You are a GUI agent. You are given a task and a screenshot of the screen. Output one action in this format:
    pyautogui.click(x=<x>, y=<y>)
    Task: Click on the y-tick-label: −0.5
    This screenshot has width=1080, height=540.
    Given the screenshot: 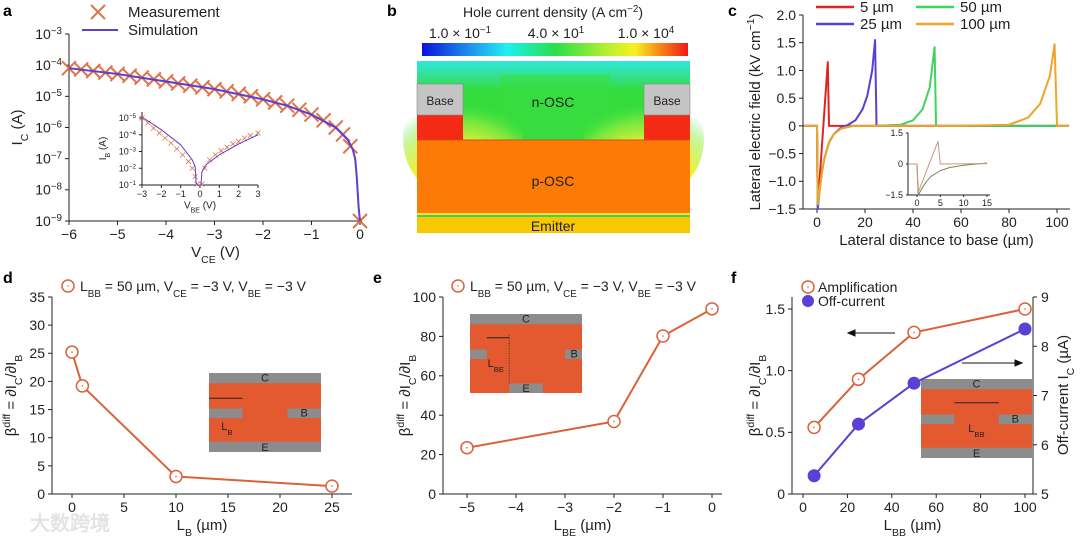 What is the action you would take?
    pyautogui.click(x=782, y=153)
    